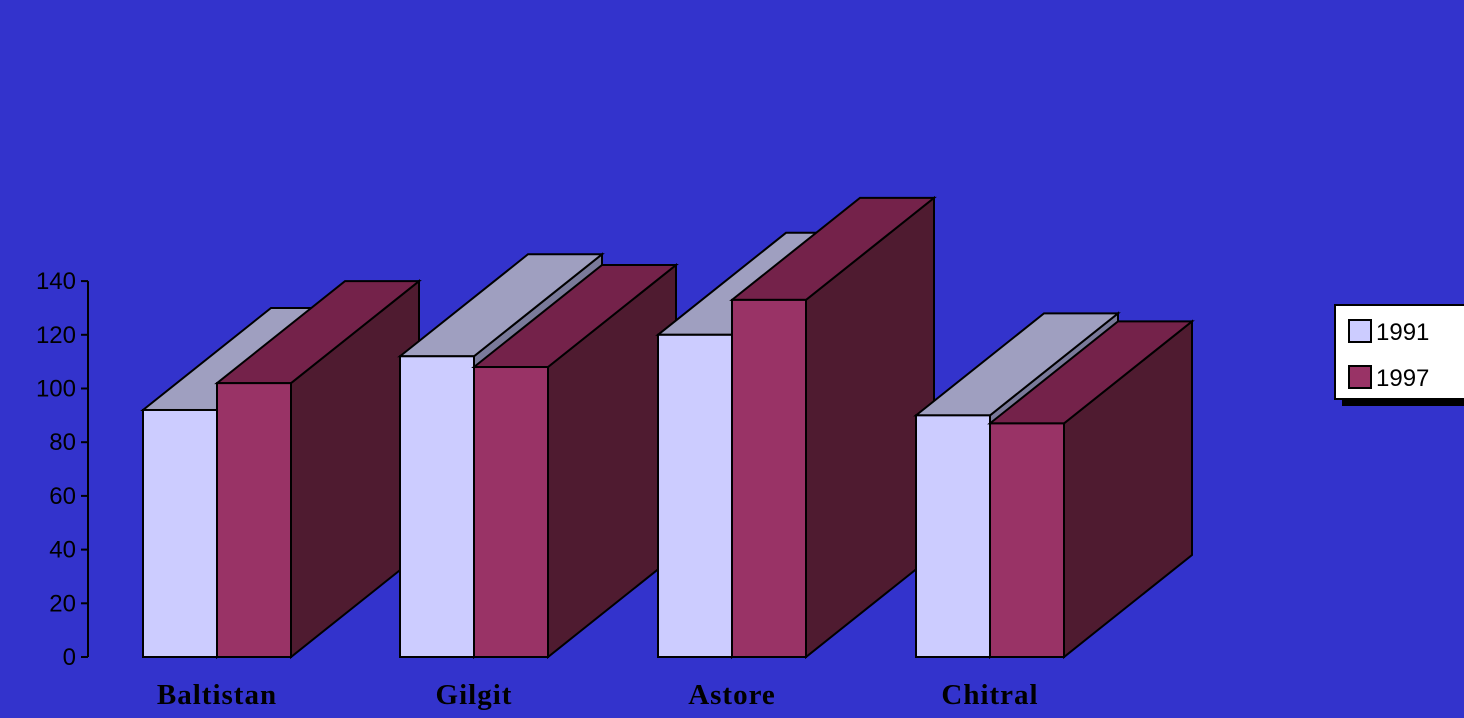 Image resolution: width=1464 pixels, height=718 pixels. I want to click on x-tick-label-baltistan: Baltistan, so click(217, 695).